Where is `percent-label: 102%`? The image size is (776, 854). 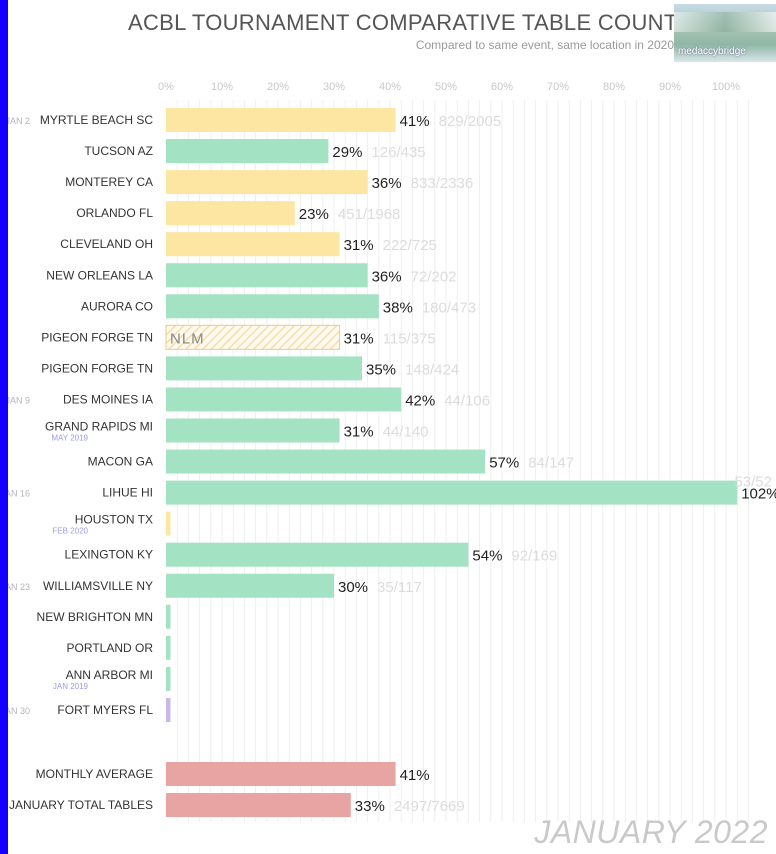 percent-label: 102% is located at coordinates (758, 494).